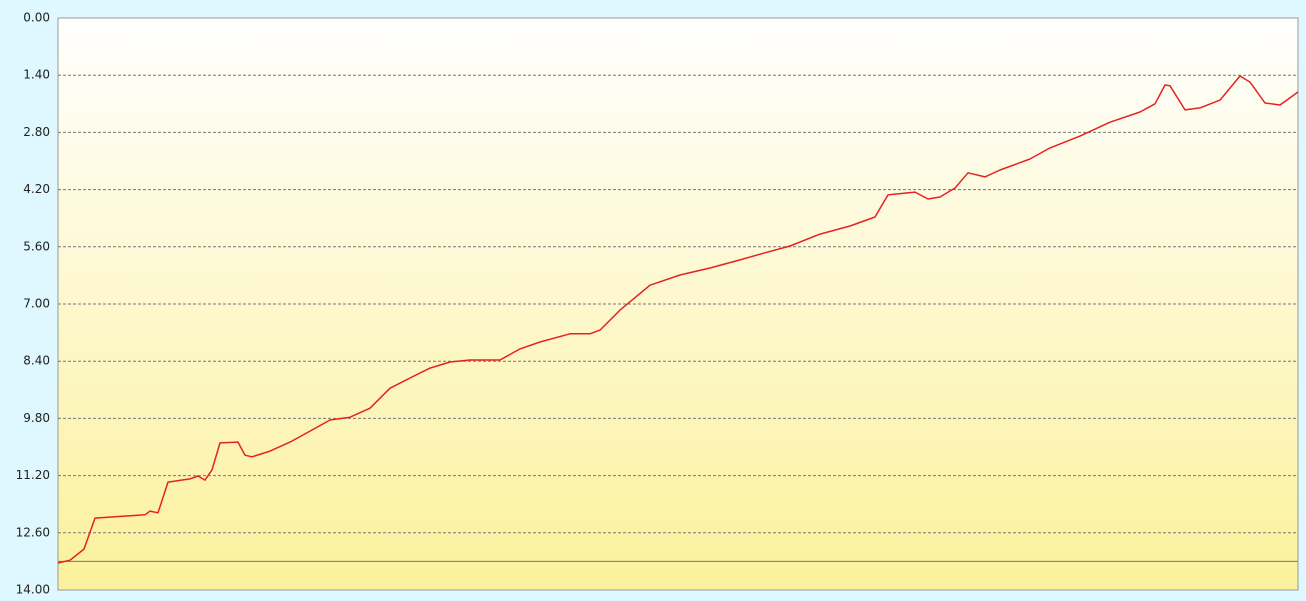 This screenshot has width=1306, height=601. Describe the element at coordinates (36, 75) in the screenshot. I see `y-tick-label: 1.40` at that location.